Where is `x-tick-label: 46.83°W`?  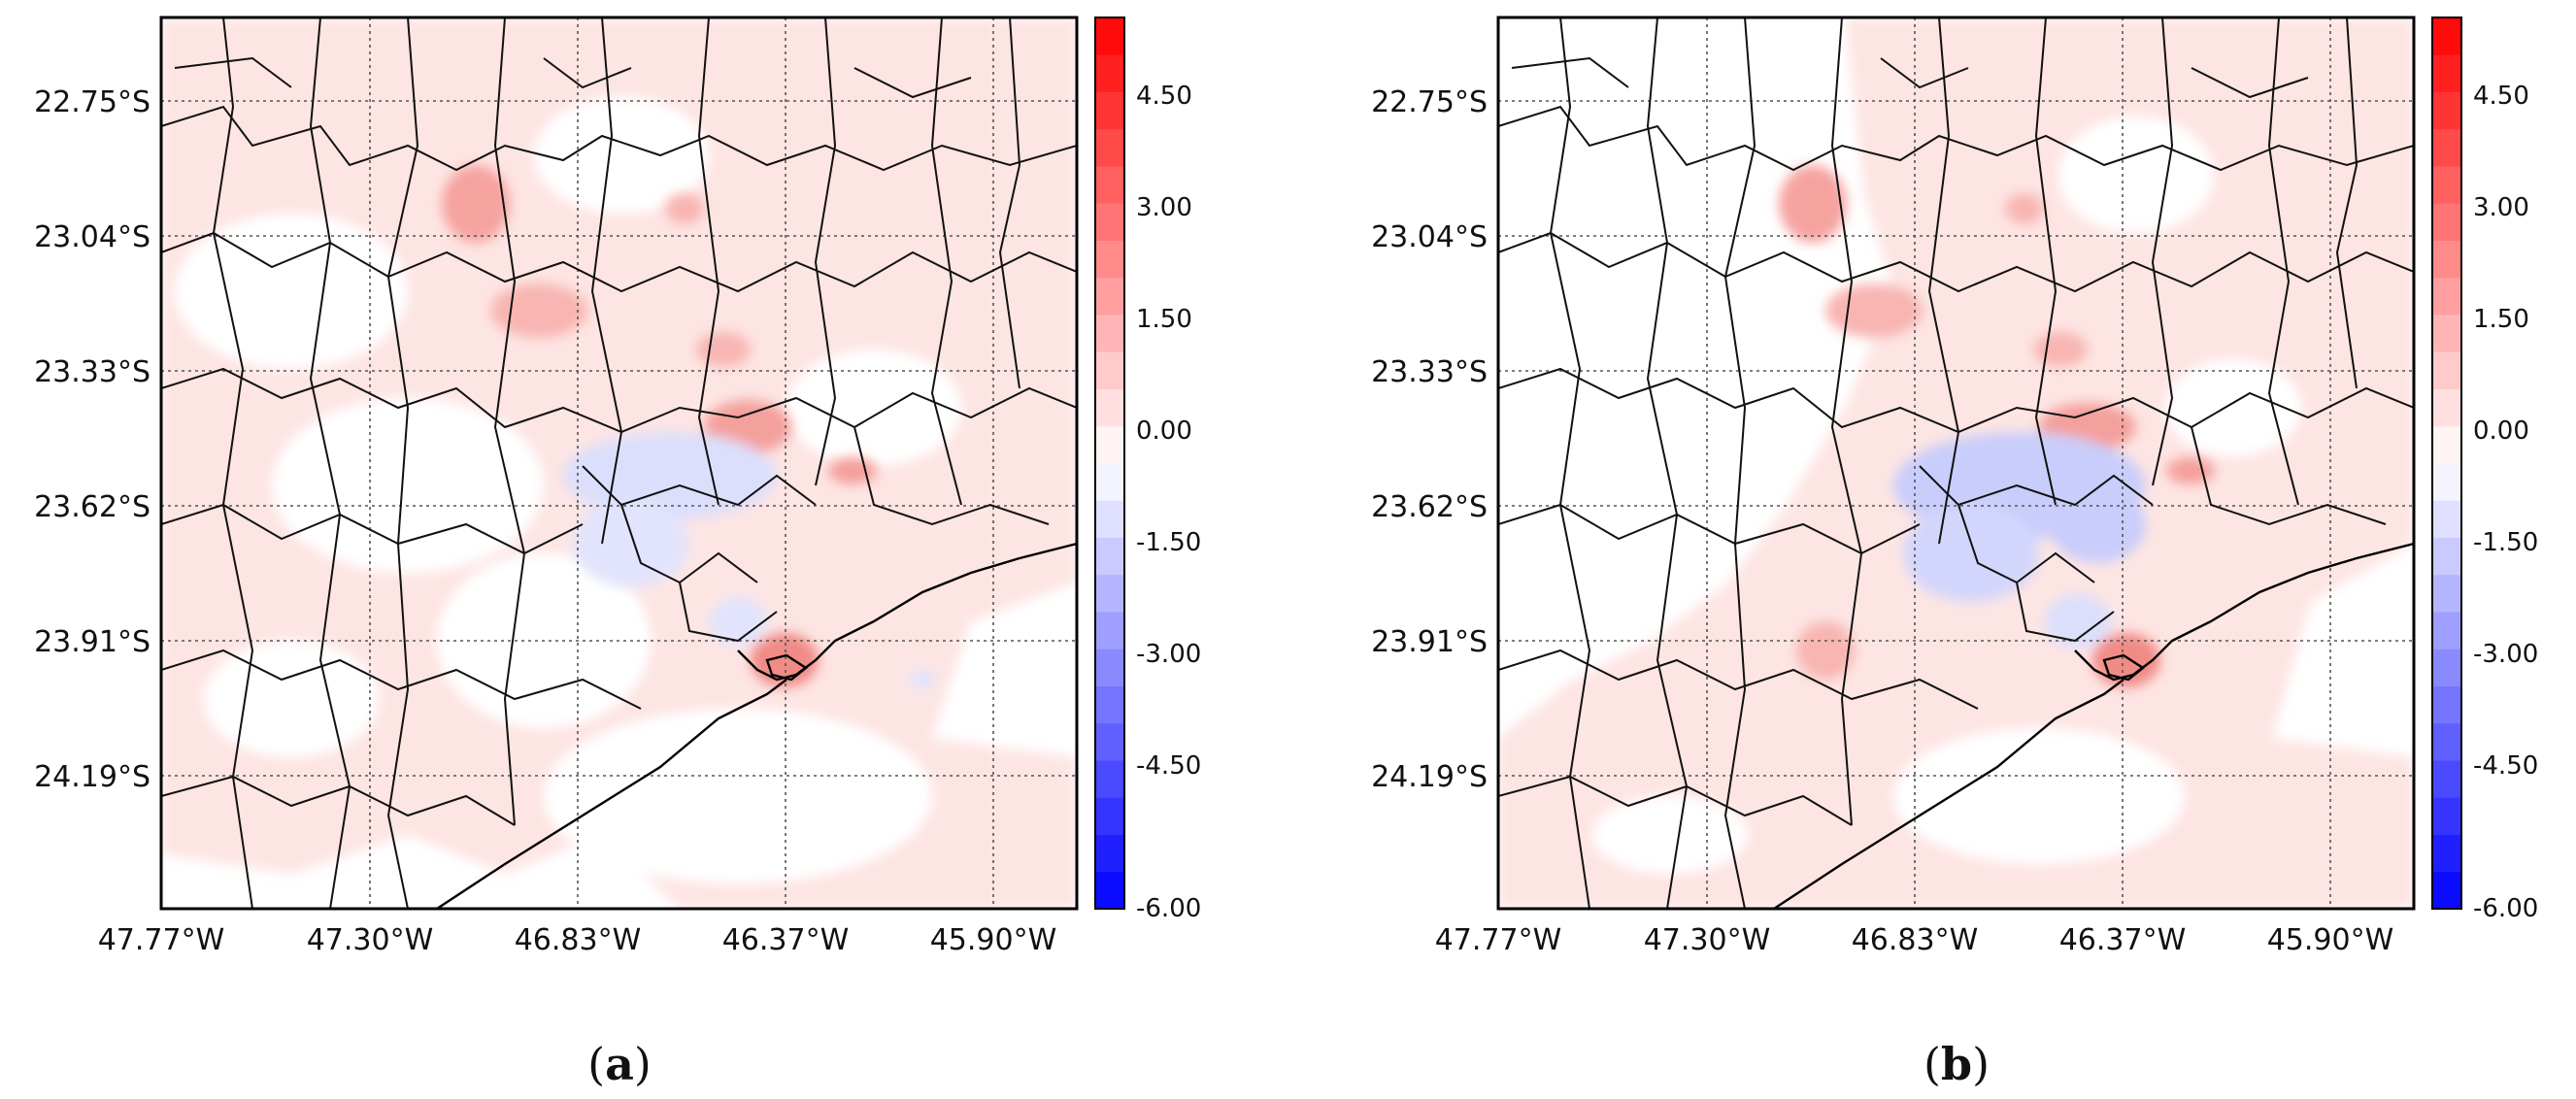
x-tick-label: 46.83°W is located at coordinates (579, 940).